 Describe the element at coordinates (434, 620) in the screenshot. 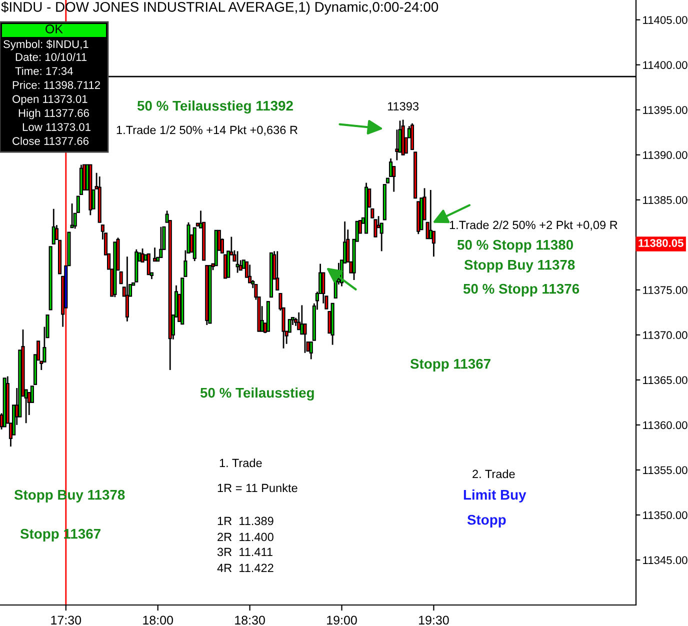

I see `x-tick-label: 19:30` at that location.